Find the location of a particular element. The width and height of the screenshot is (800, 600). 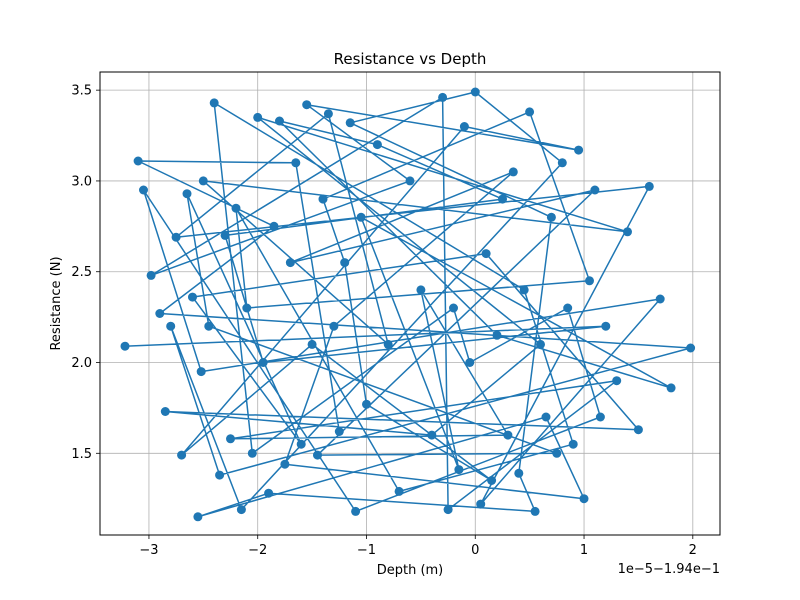

chart-title: Resistance vs Depth is located at coordinates (410, 59).